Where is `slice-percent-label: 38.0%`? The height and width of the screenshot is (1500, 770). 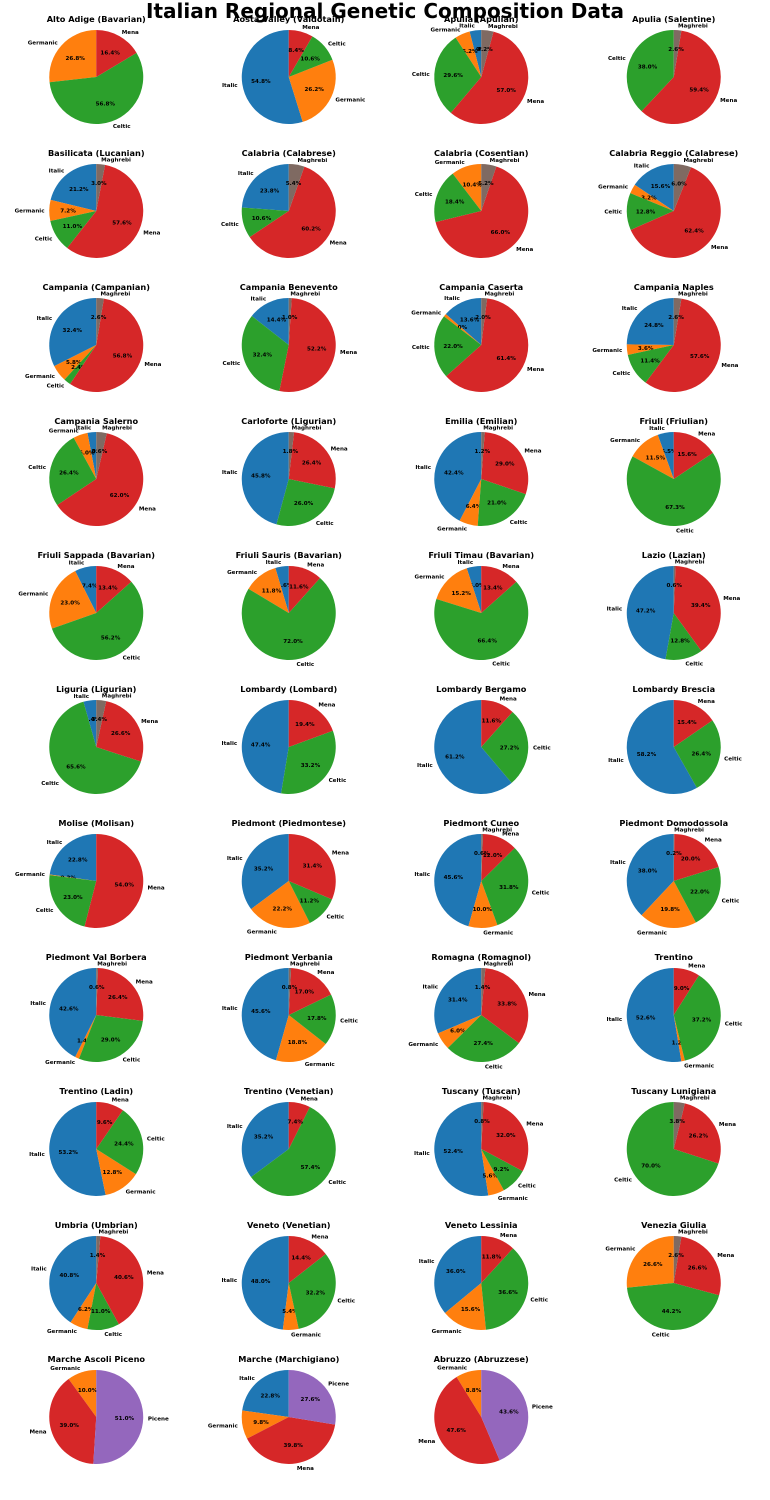
slice-percent-label: 38.0% is located at coordinates (648, 68).